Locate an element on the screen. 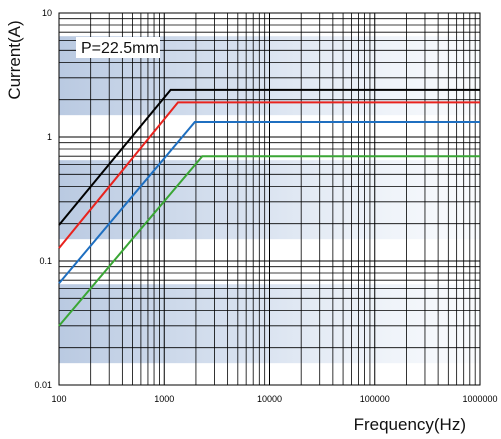 This screenshot has width=501, height=439. x-tick-label: 100 is located at coordinates (58, 399).